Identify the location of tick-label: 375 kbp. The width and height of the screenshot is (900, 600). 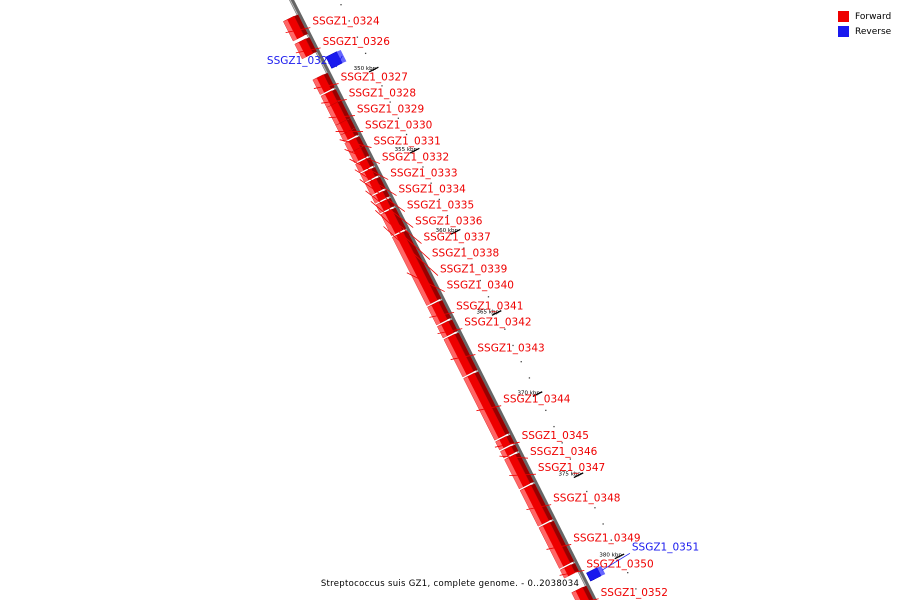
(569, 475).